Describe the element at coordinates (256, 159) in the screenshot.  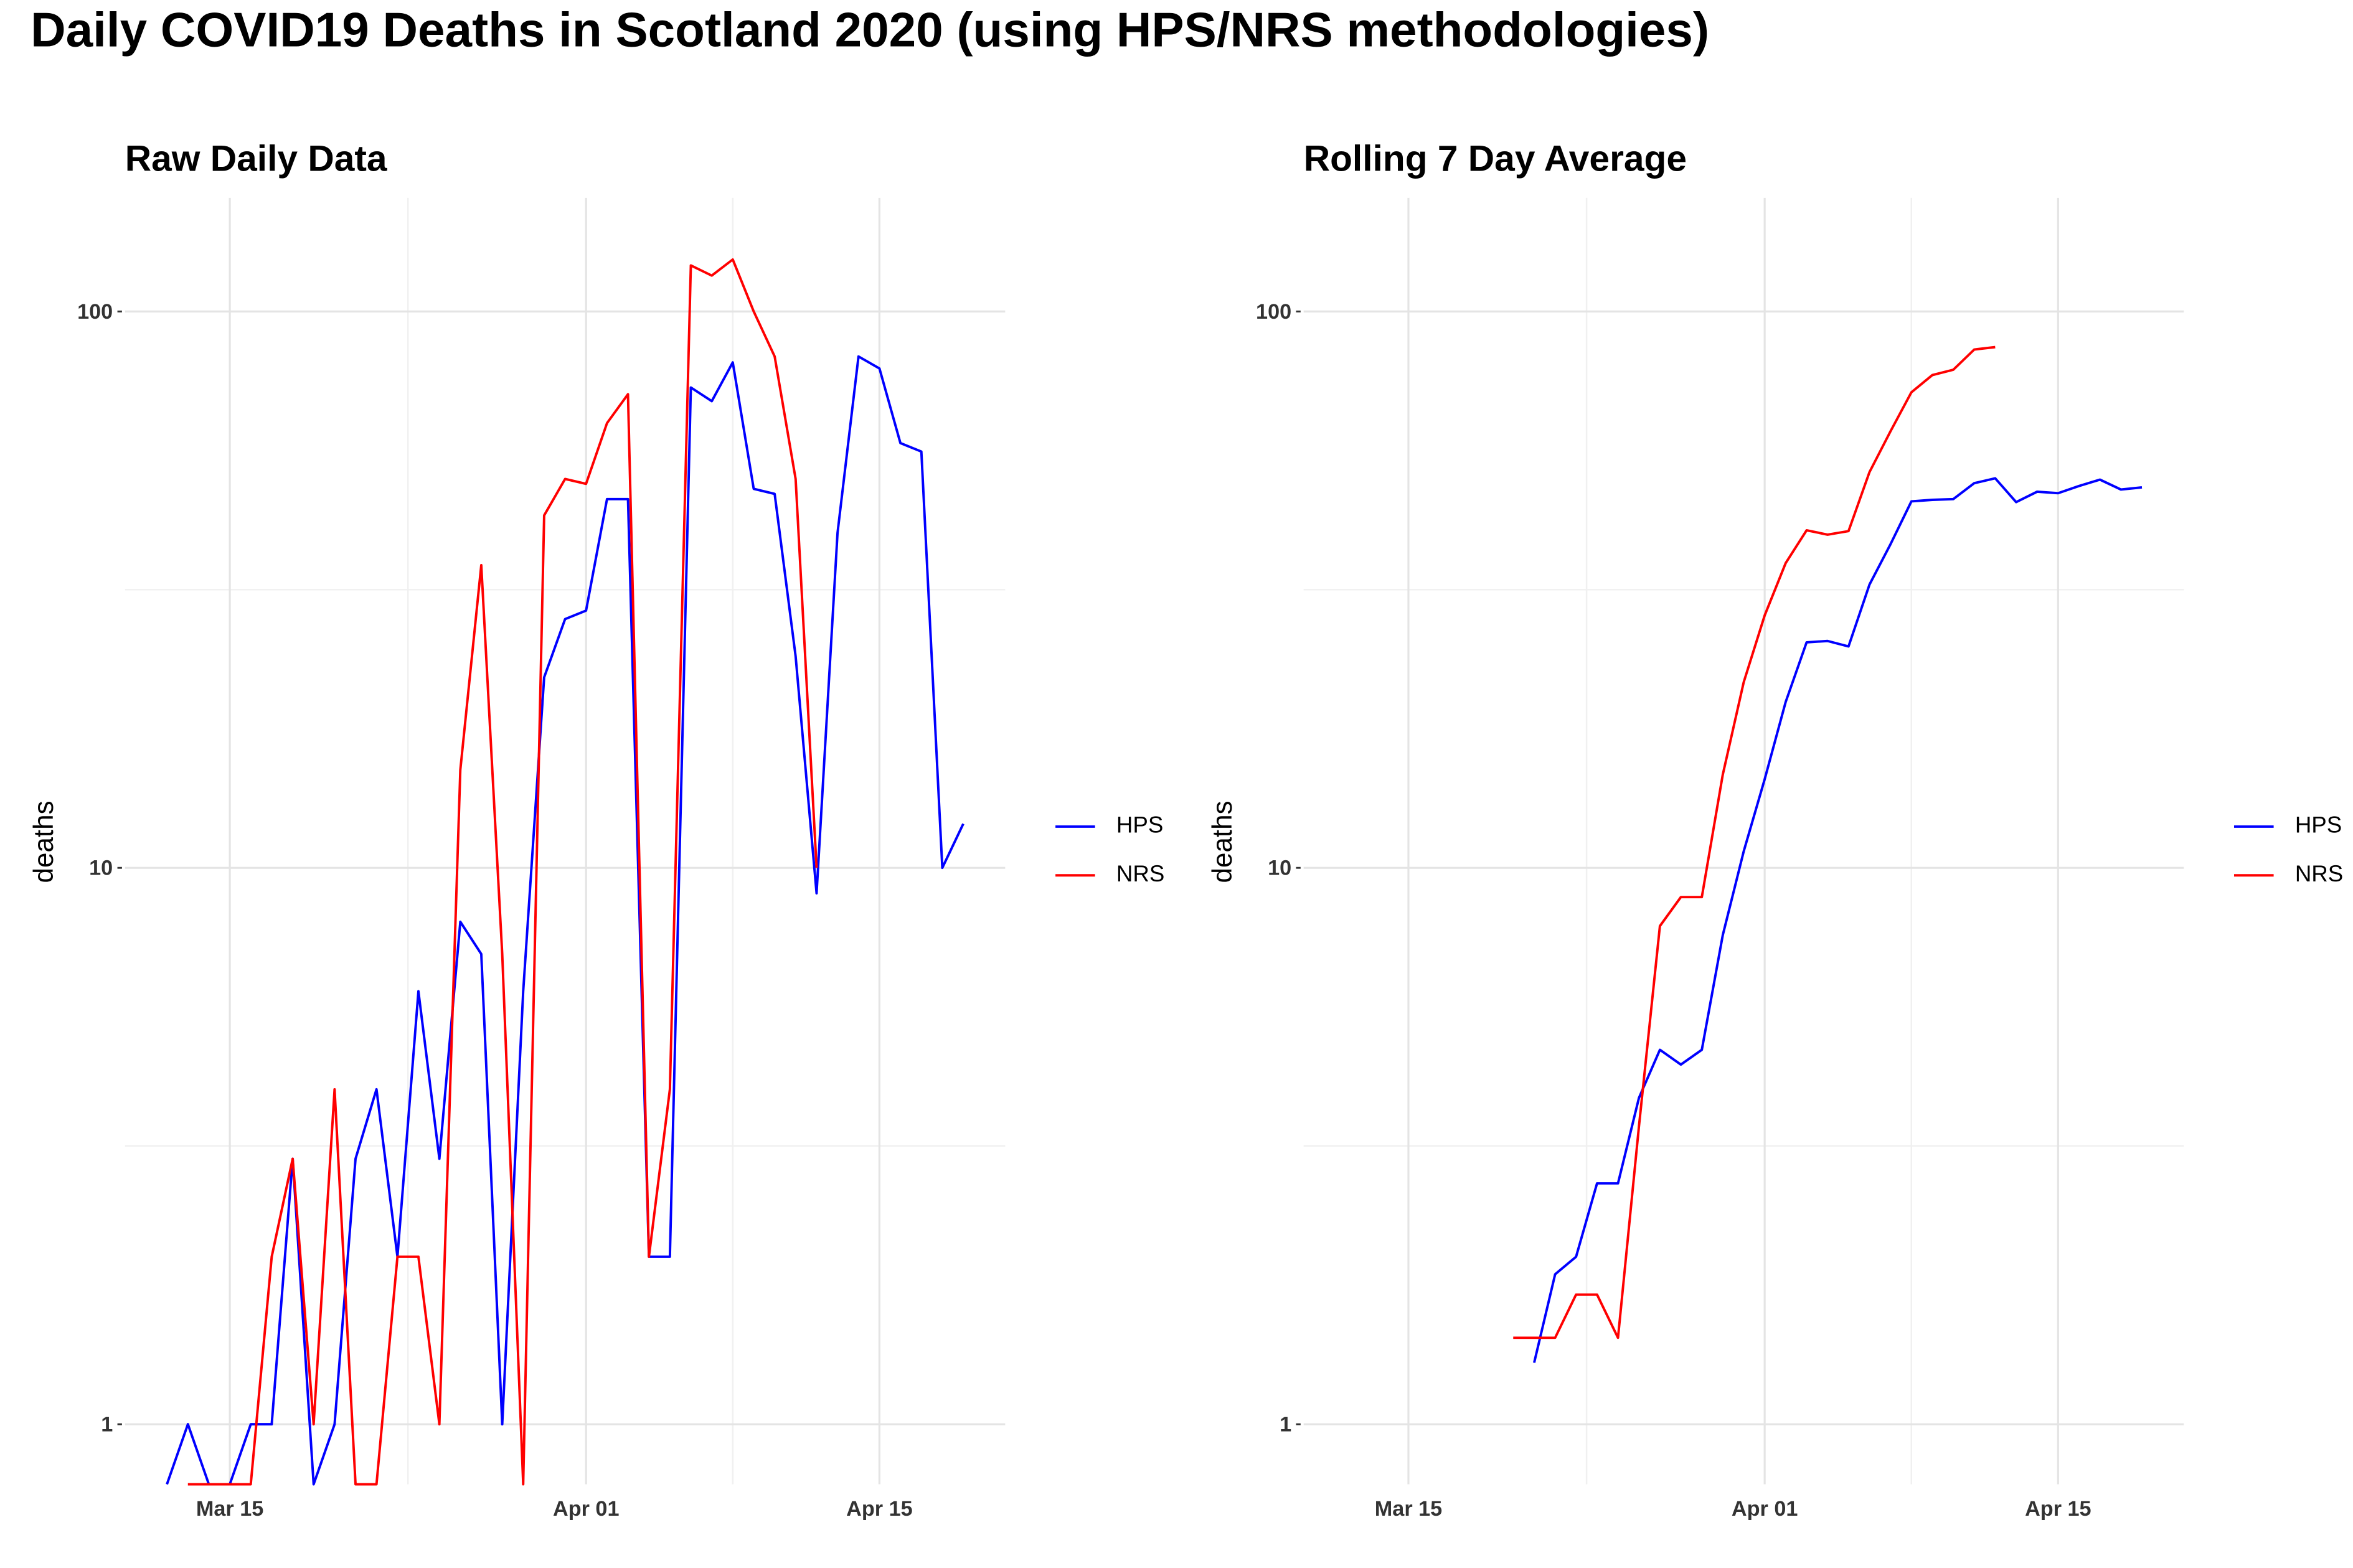
I see `panel-title: Raw Daily Data` at that location.